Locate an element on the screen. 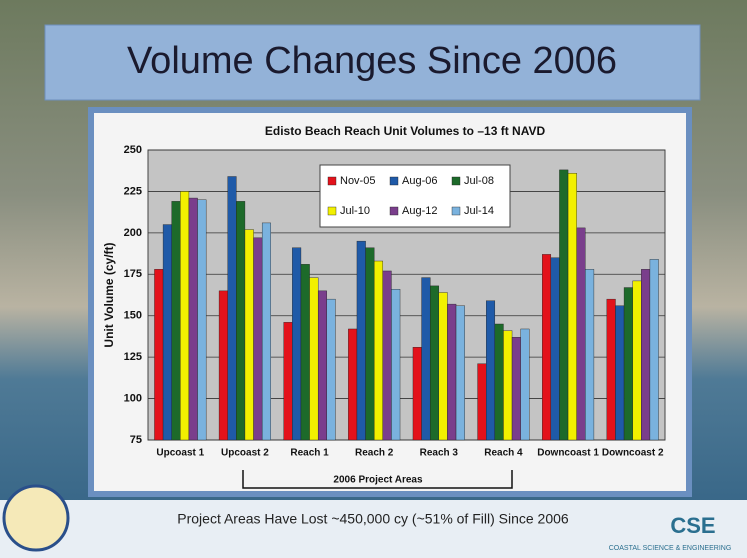  legend-label: Nov-05 is located at coordinates (357, 181).